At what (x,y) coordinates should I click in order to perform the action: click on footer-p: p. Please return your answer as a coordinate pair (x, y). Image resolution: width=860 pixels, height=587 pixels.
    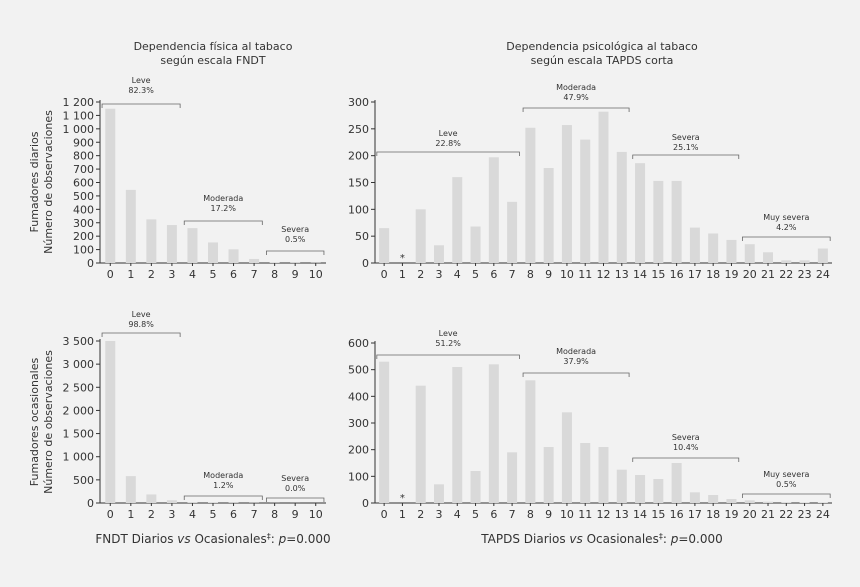
    Looking at the image, I should click on (674, 539).